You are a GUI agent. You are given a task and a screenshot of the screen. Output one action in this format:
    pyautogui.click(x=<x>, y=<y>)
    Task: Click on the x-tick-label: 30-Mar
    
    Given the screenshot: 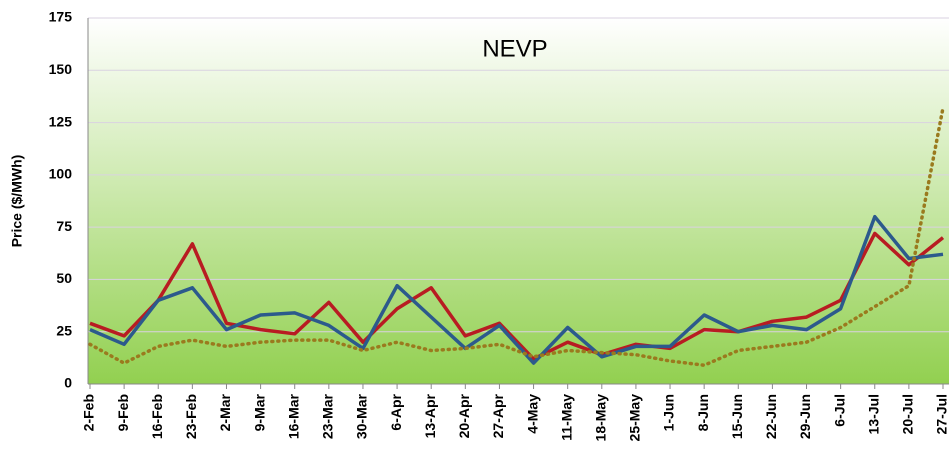 What is the action you would take?
    pyautogui.click(x=362, y=416)
    